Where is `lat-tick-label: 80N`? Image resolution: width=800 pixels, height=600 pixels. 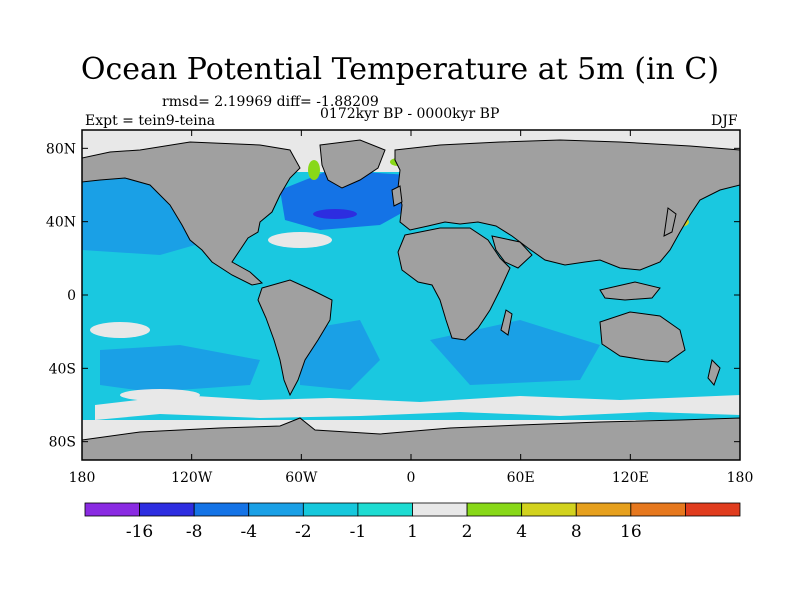
lat-tick-label: 80N is located at coordinates (61, 149).